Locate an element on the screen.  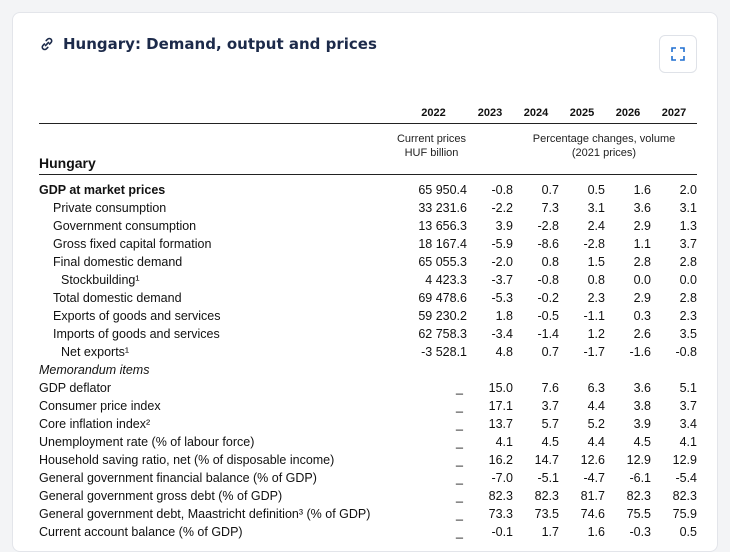
row-label: Exports of goods and services is located at coordinates (137, 316).